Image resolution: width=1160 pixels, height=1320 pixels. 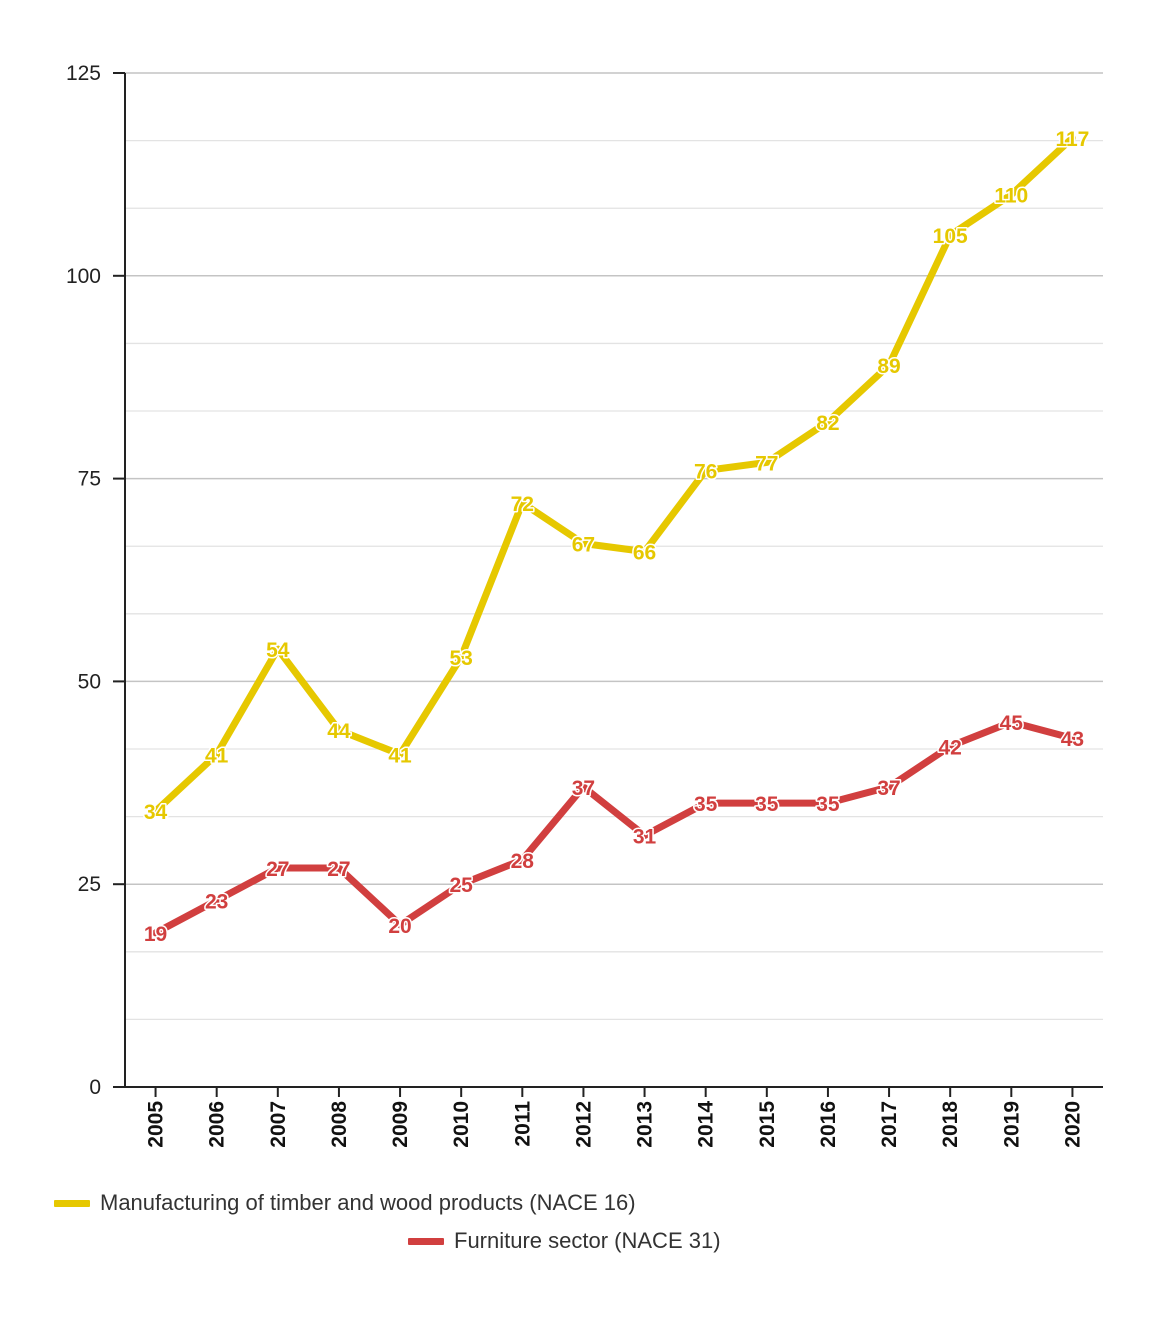 What do you see at coordinates (156, 812) in the screenshot?
I see `data-label-series-0: 34` at bounding box center [156, 812].